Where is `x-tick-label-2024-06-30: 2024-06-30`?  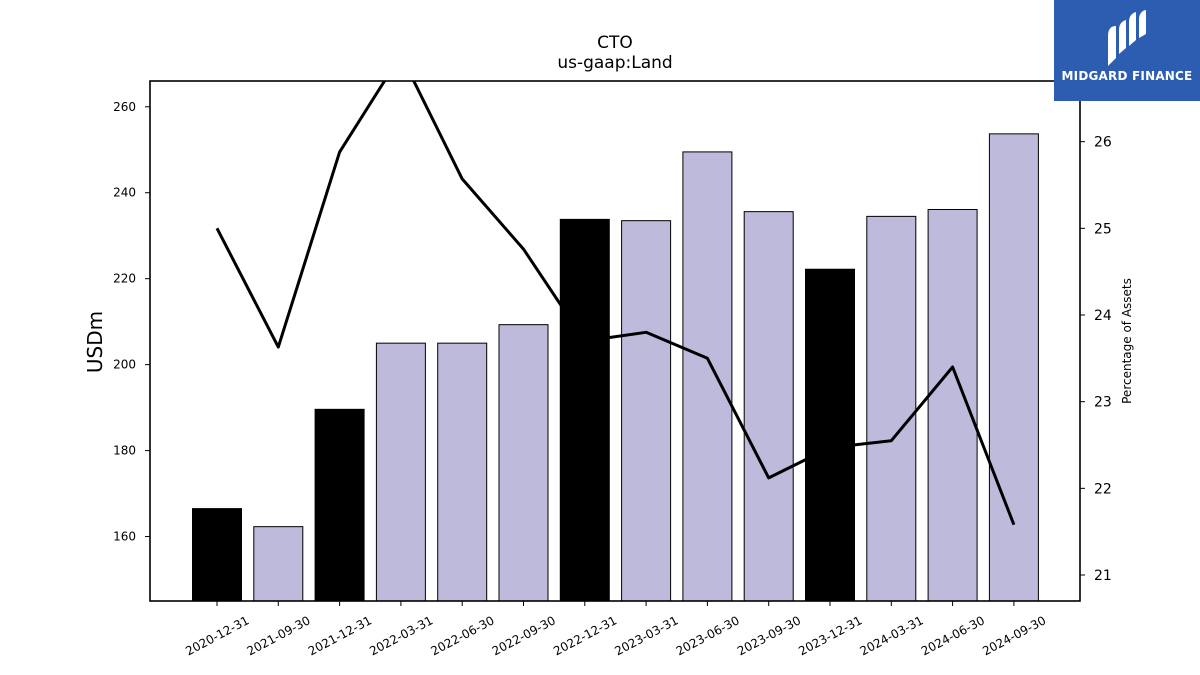
x-tick-label-2024-06-30: 2024-06-30 is located at coordinates (953, 635).